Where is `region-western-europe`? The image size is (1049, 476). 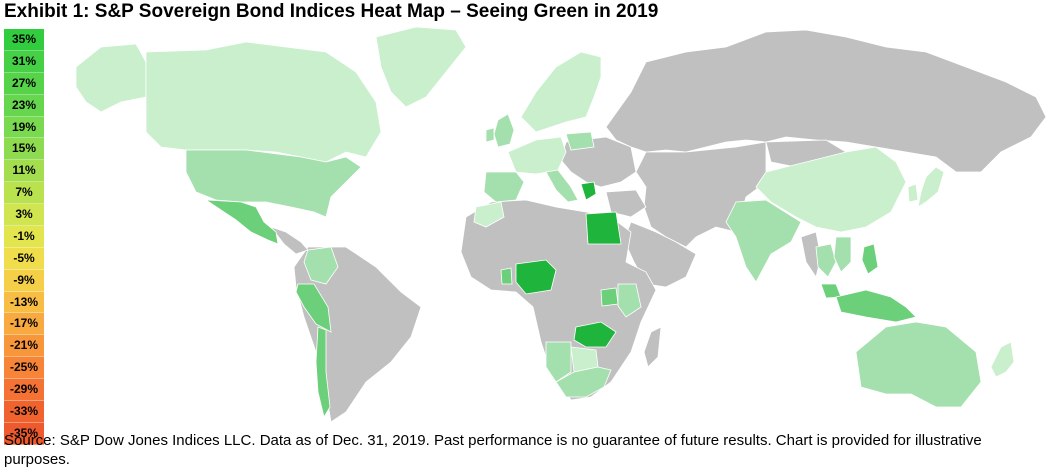 region-western-europe is located at coordinates (537, 155).